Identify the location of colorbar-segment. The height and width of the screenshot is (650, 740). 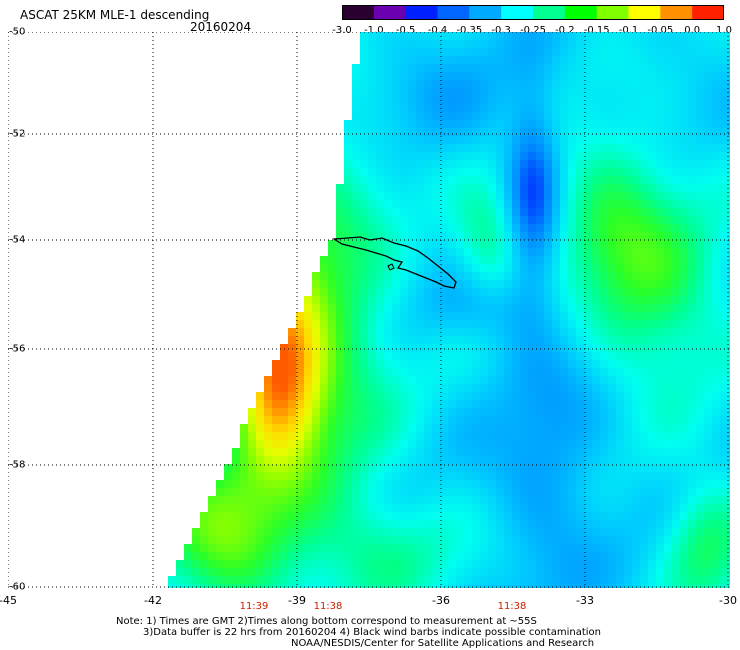
(517, 12).